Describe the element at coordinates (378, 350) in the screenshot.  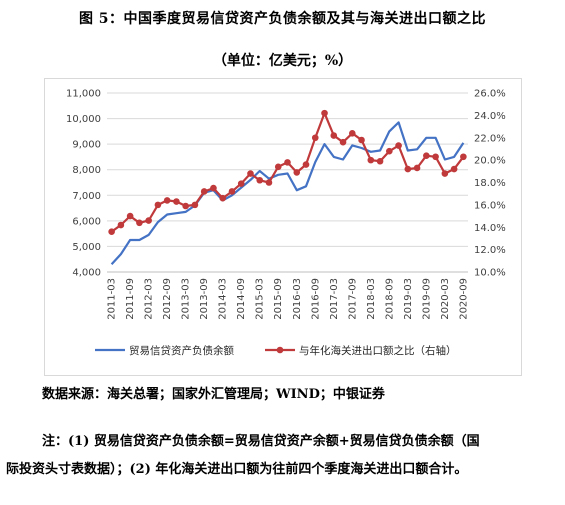
I see `legend-label-2: 与年化海关进出口额之比（右轴）` at that location.